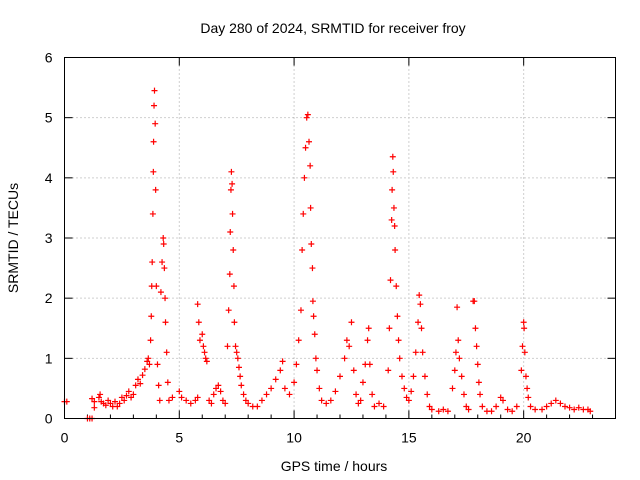 This screenshot has height=480, width=640. What do you see at coordinates (13, 238) in the screenshot?
I see `y-axis-label: SRMTID / TECUs` at bounding box center [13, 238].